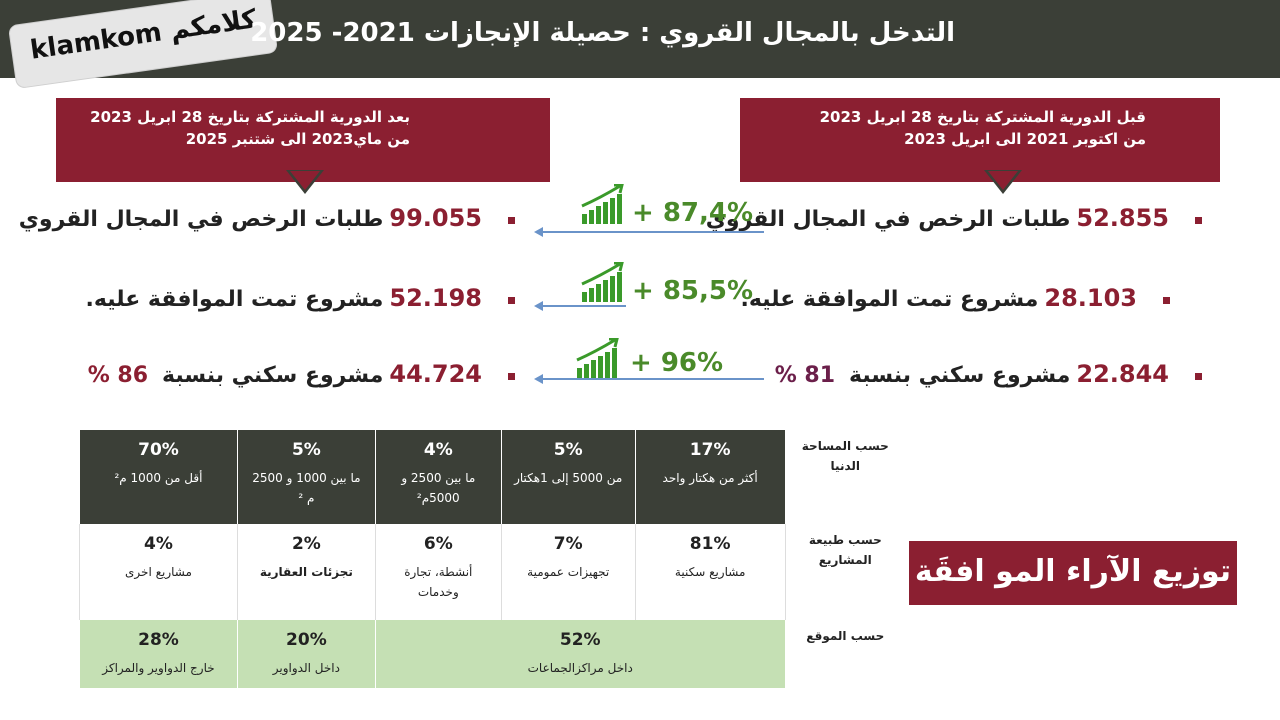 Image resolution: width=1280 pixels, height=720 pixels. What do you see at coordinates (1122, 218) in the screenshot?
I see `stat-number: 52.855` at bounding box center [1122, 218].